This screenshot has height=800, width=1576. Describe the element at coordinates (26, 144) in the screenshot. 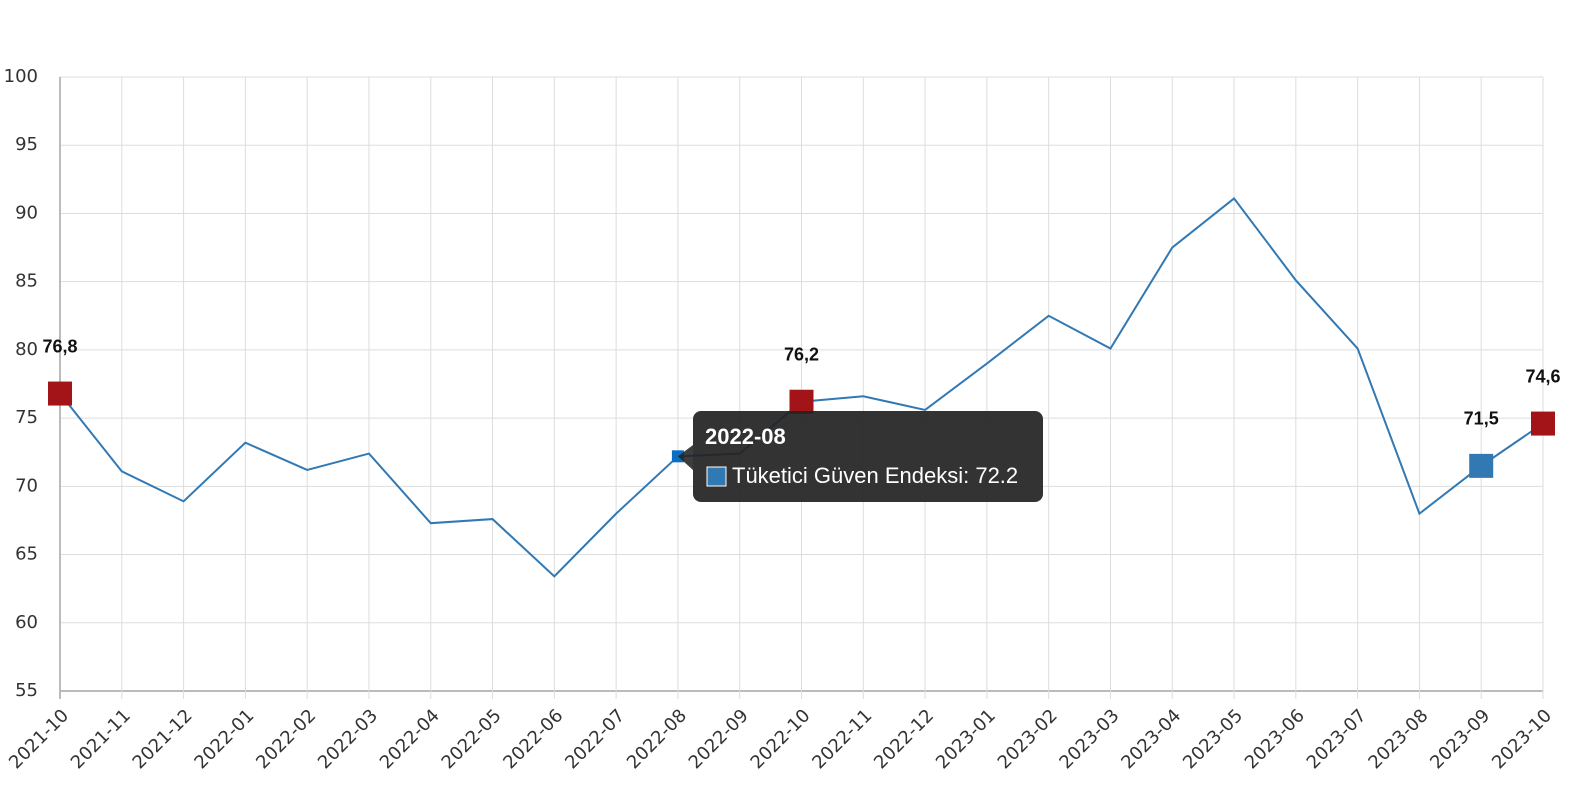

I see `y-tick-label: 95` at that location.